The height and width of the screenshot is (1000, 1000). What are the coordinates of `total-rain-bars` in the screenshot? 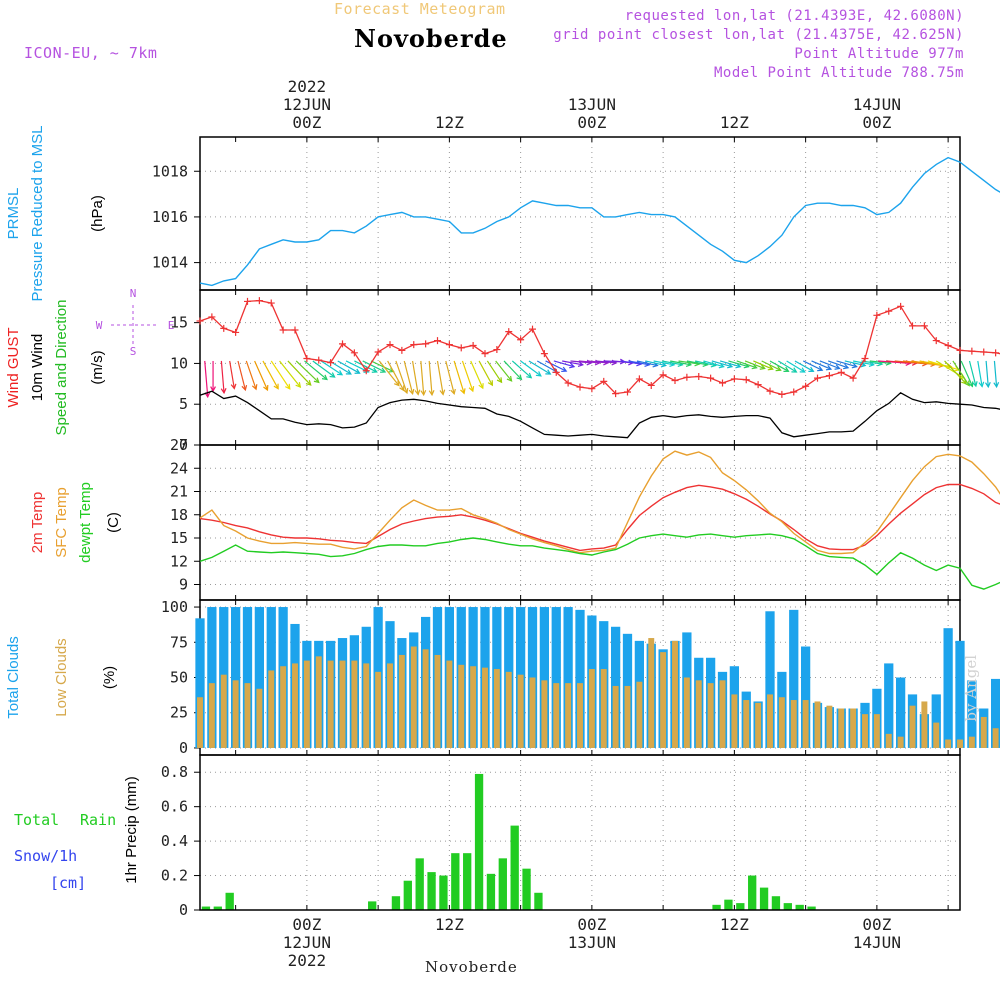 It's located at (508, 841).